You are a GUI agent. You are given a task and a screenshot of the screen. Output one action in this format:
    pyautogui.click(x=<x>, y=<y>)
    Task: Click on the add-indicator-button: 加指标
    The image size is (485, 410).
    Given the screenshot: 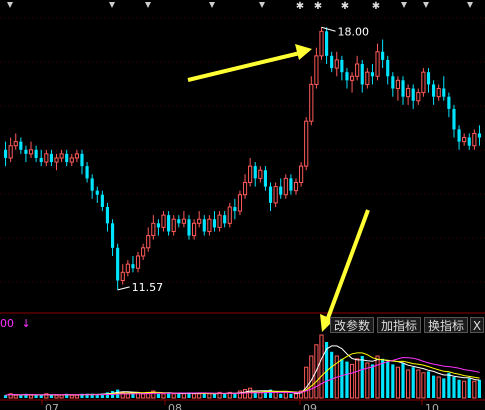 What is the action you would take?
    pyautogui.click(x=399, y=325)
    